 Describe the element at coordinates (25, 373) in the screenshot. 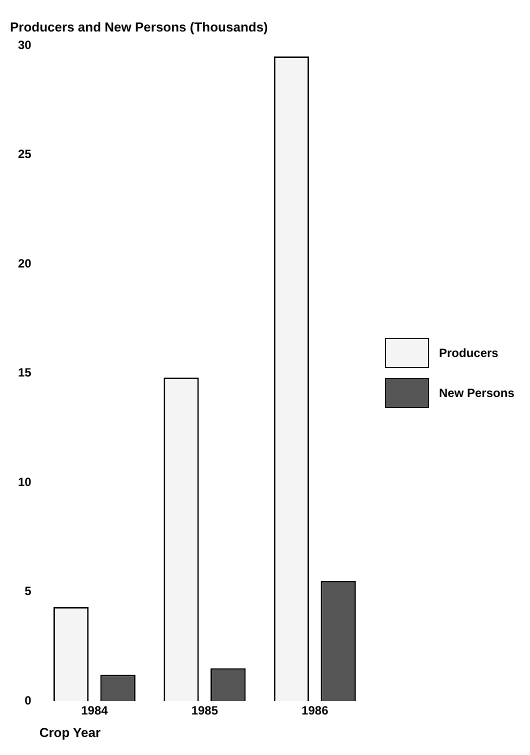

I see `y-tick-label: 15` at that location.